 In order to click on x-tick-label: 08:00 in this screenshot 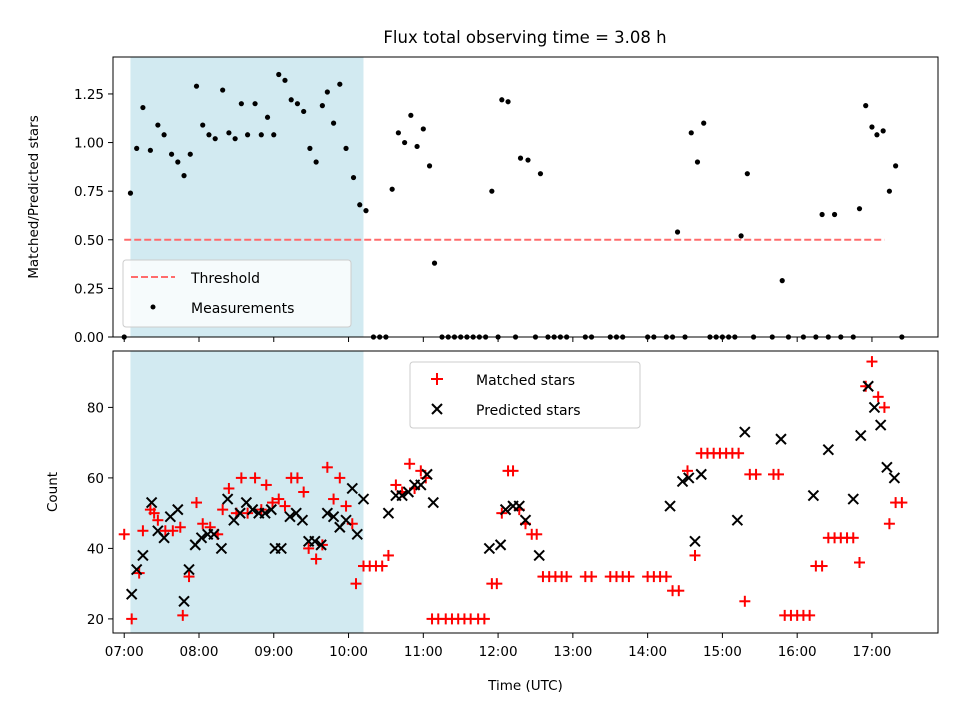, I will do `click(199, 652)`.